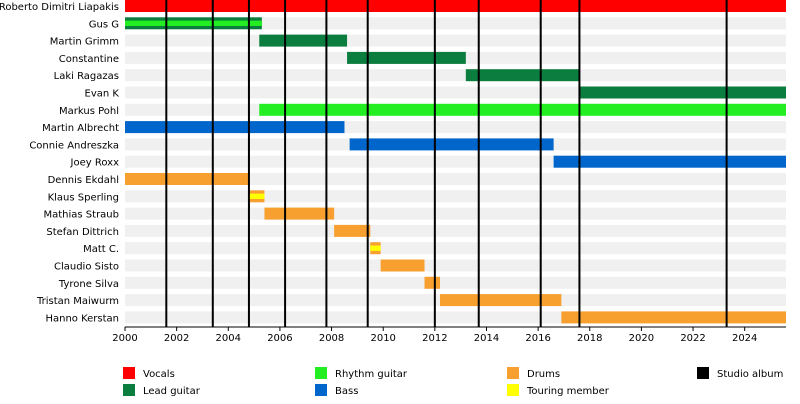 The height and width of the screenshot is (404, 800). Describe the element at coordinates (331, 338) in the screenshot. I see `x-tick-label: 2008` at that location.